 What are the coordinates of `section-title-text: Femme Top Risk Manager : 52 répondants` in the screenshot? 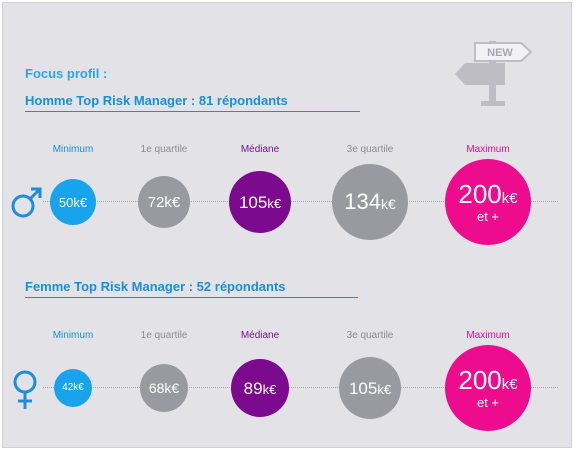 It's located at (155, 286).